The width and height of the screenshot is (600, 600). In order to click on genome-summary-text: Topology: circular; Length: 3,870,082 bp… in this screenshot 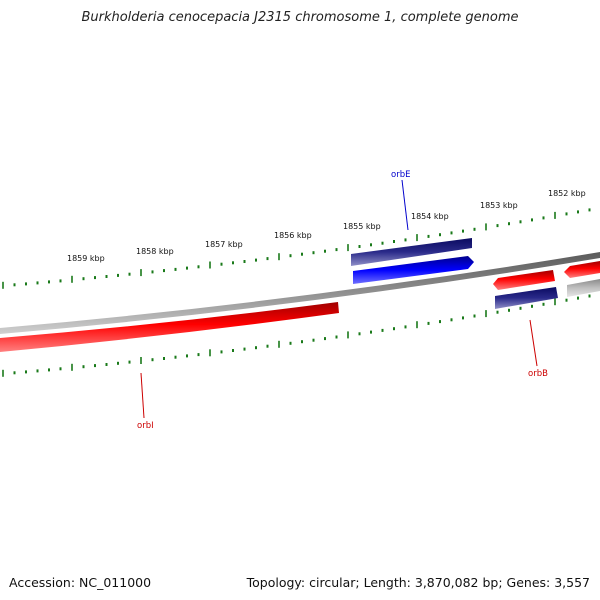, I will do `click(418, 582)`.